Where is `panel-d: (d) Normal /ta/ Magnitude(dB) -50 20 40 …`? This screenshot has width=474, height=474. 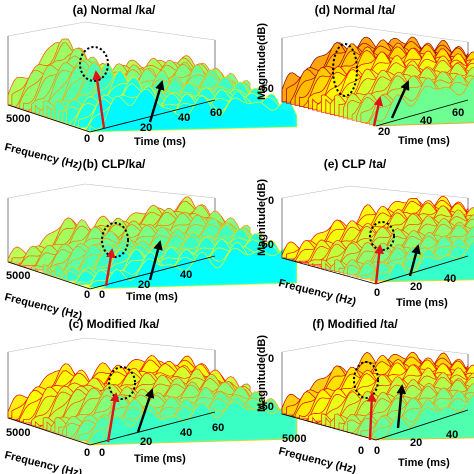 panel-d: (d) Normal /ta/ Magnitude(dB) -50 20 40 … is located at coordinates (365, 75).